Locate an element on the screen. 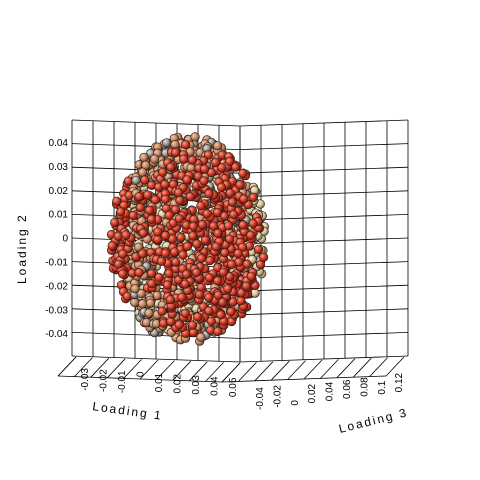 The width and height of the screenshot is (480, 480). y-tick-label: 0.03 is located at coordinates (59, 167).